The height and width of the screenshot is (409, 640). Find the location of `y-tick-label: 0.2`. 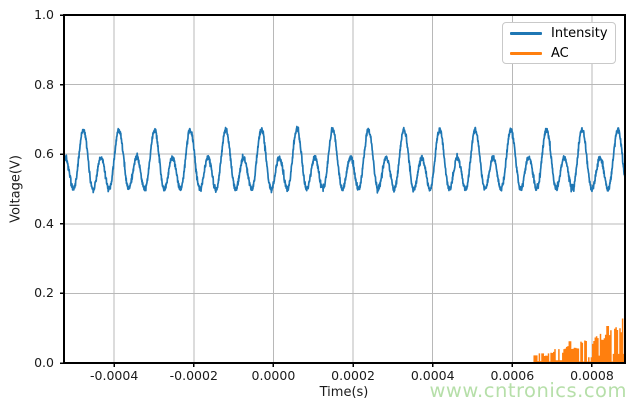

y-tick-label: 0.2 is located at coordinates (44, 293).